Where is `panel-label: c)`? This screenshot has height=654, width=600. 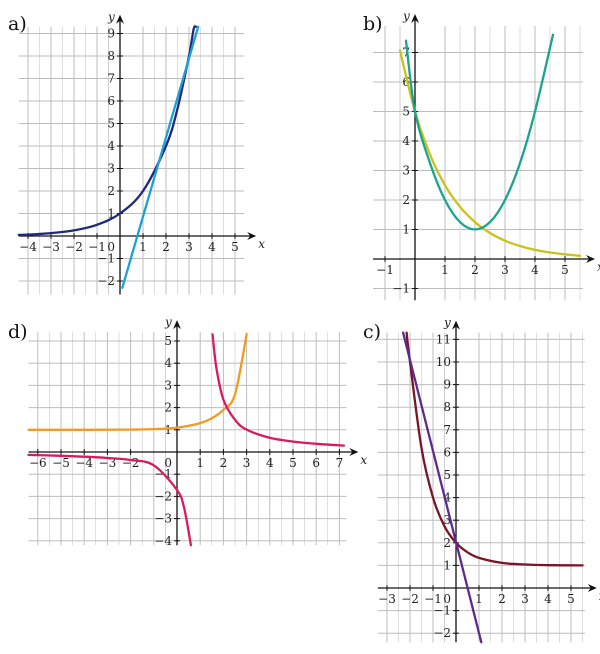
panel-label: c) is located at coordinates (372, 332).